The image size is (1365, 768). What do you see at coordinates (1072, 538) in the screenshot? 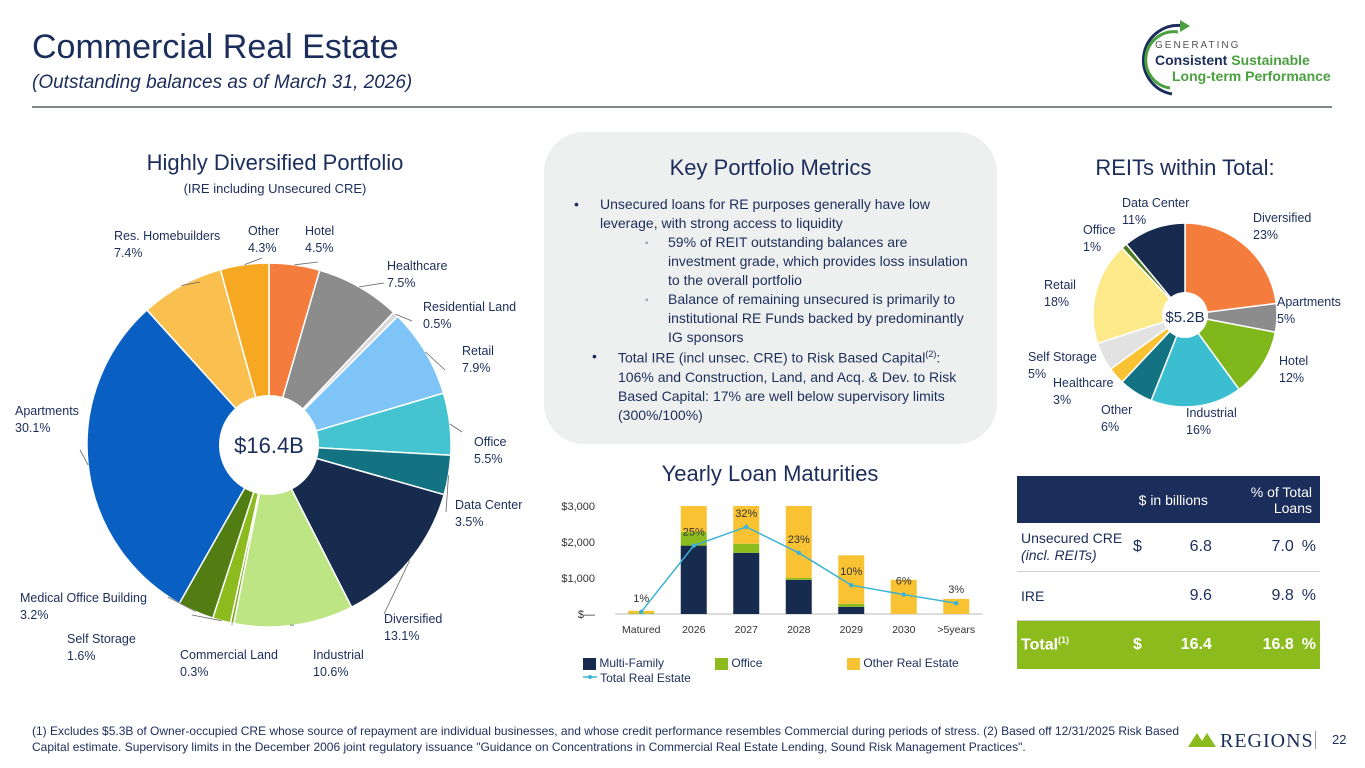
I see `row-label-main: Unsecured CRE` at bounding box center [1072, 538].